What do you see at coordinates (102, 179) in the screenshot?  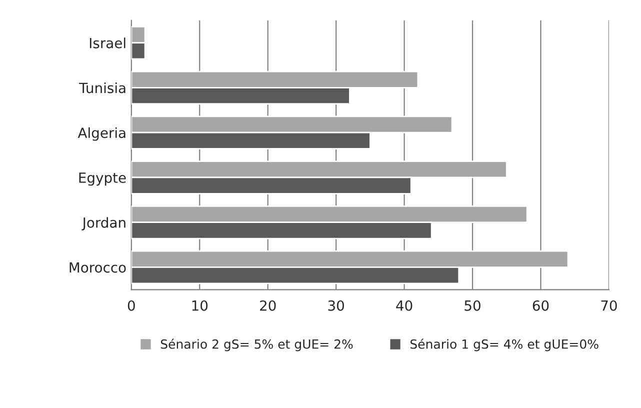 I see `y-tick-label: Egypte` at bounding box center [102, 179].